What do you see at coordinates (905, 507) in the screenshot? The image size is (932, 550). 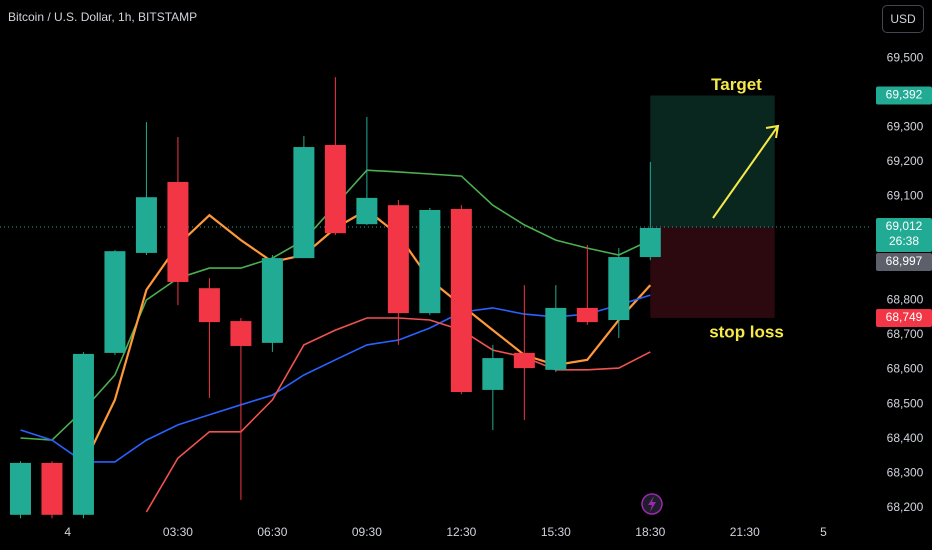 I see `y-tick-label: 68,200` at bounding box center [905, 507].